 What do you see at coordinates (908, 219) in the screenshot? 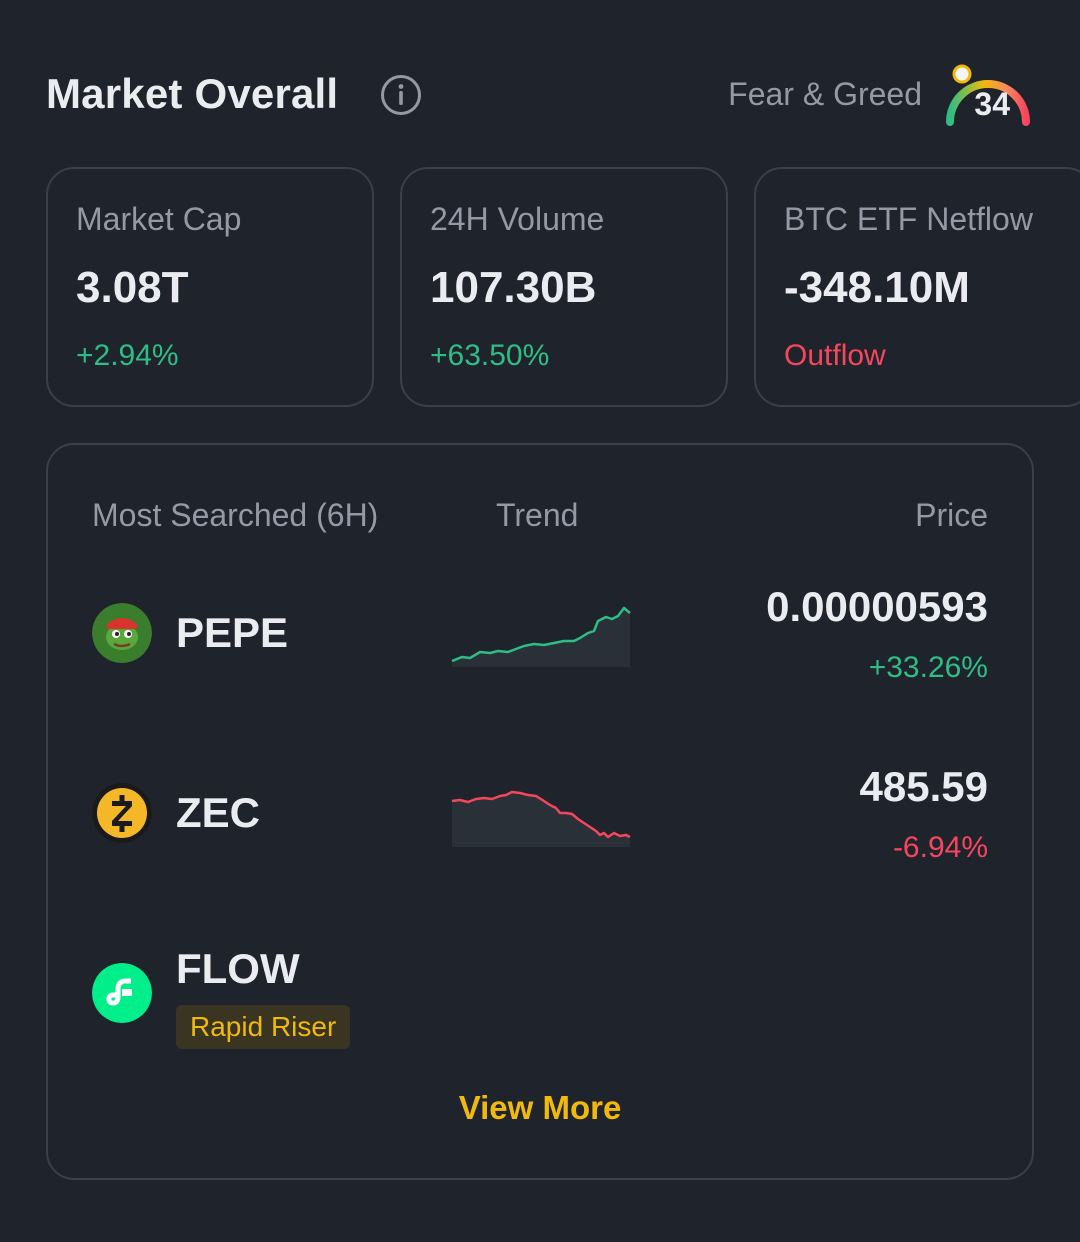
I see `card-label: BTC ETF Netflow` at bounding box center [908, 219].